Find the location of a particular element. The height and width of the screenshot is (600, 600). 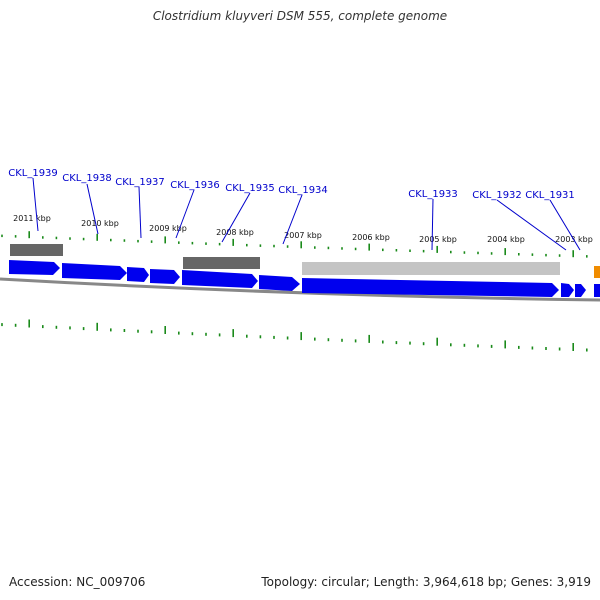

gene-label: CKL_1937 is located at coordinates (140, 182).